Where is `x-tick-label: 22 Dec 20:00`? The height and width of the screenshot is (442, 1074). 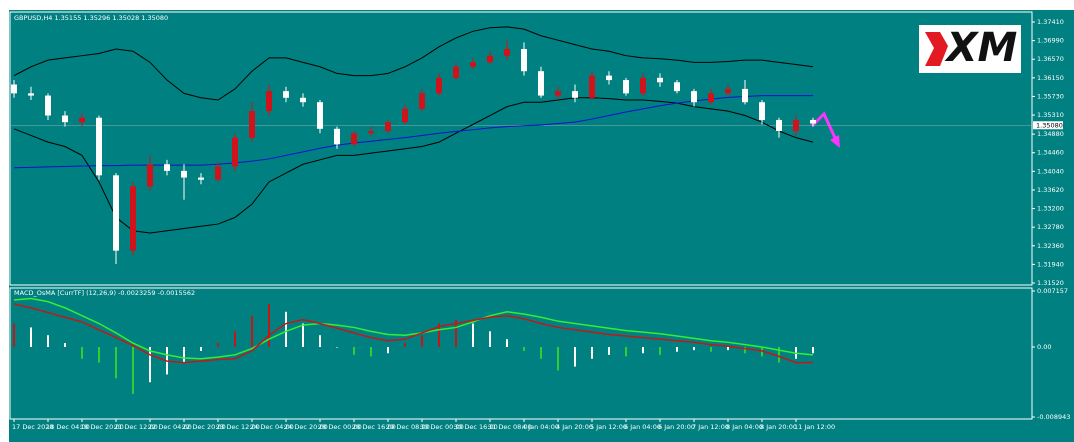 x-tick-label: 22 Dec 20:00 is located at coordinates (204, 427).